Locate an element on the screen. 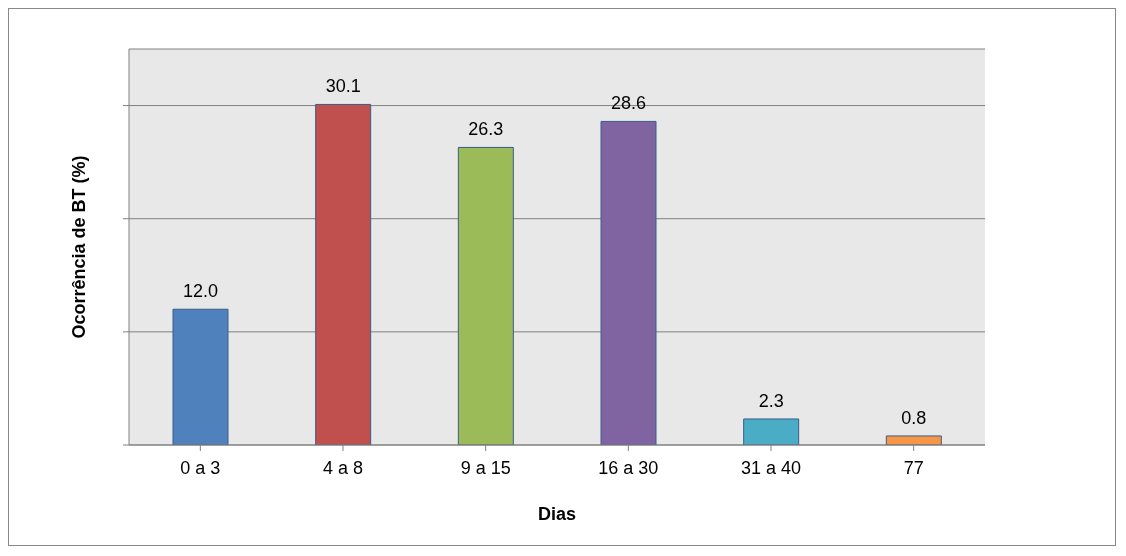  x-tick-label: 77 is located at coordinates (913, 467).